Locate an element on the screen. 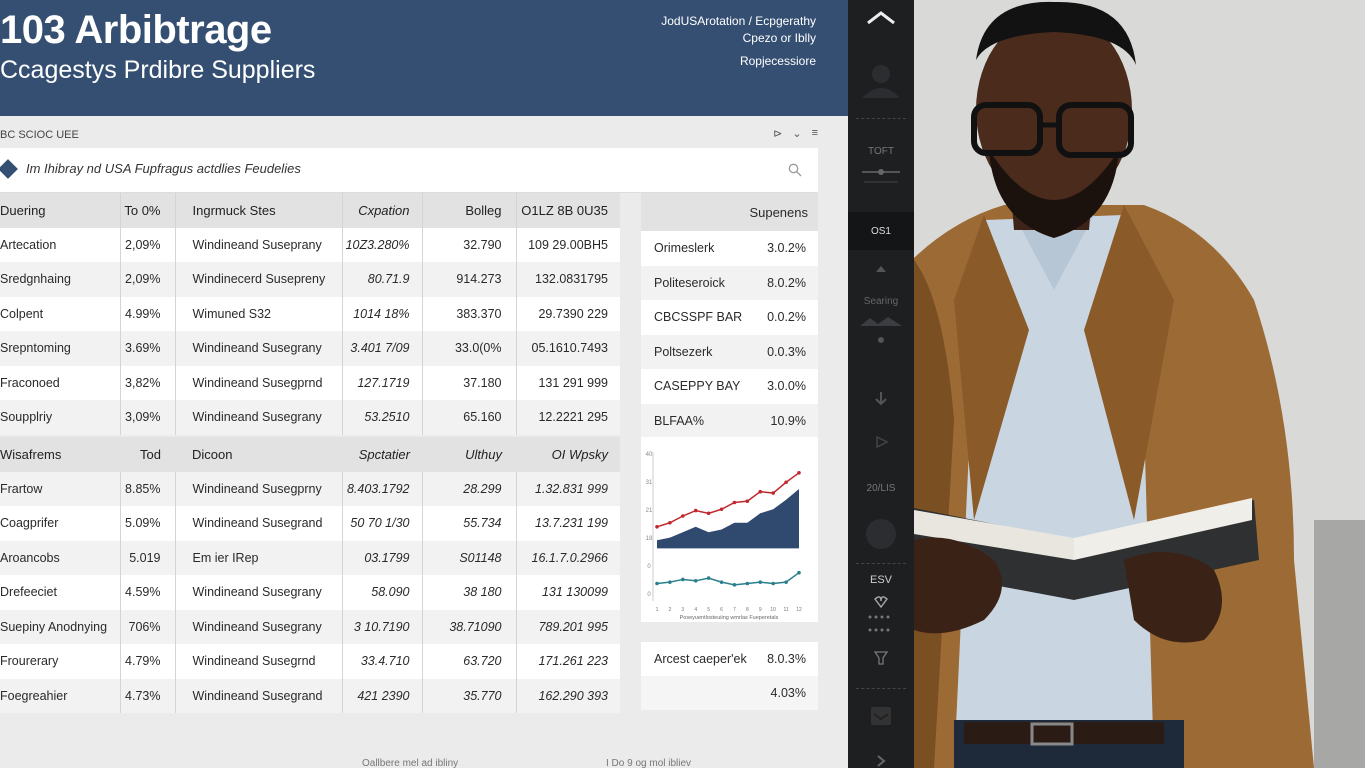 This screenshot has width=1365, height=768. table-cell: Windineand Susegrany is located at coordinates (259, 348).